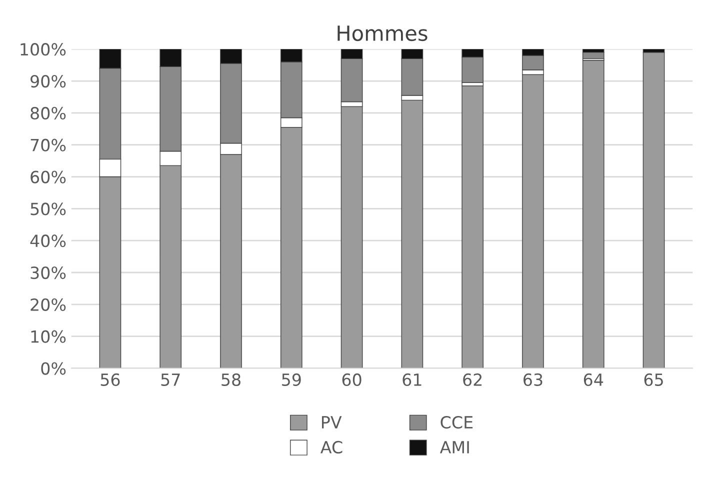 The height and width of the screenshot is (491, 714). Describe the element at coordinates (48, 273) in the screenshot. I see `y-tick-label: 30%` at that location.